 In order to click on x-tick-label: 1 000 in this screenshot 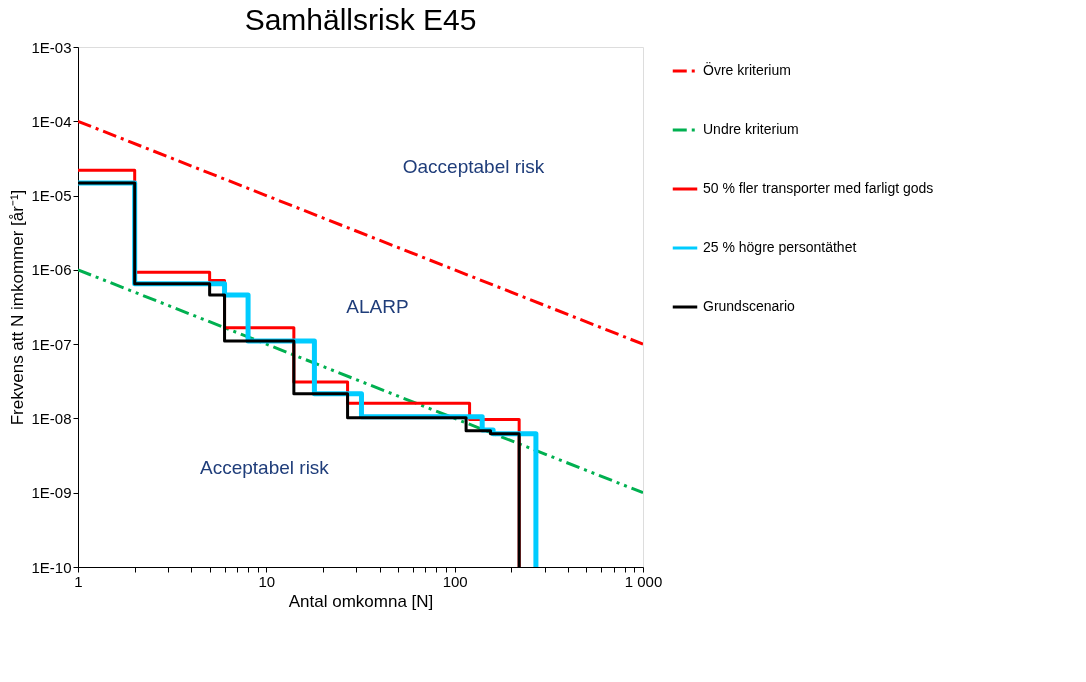, I will do `click(643, 581)`.